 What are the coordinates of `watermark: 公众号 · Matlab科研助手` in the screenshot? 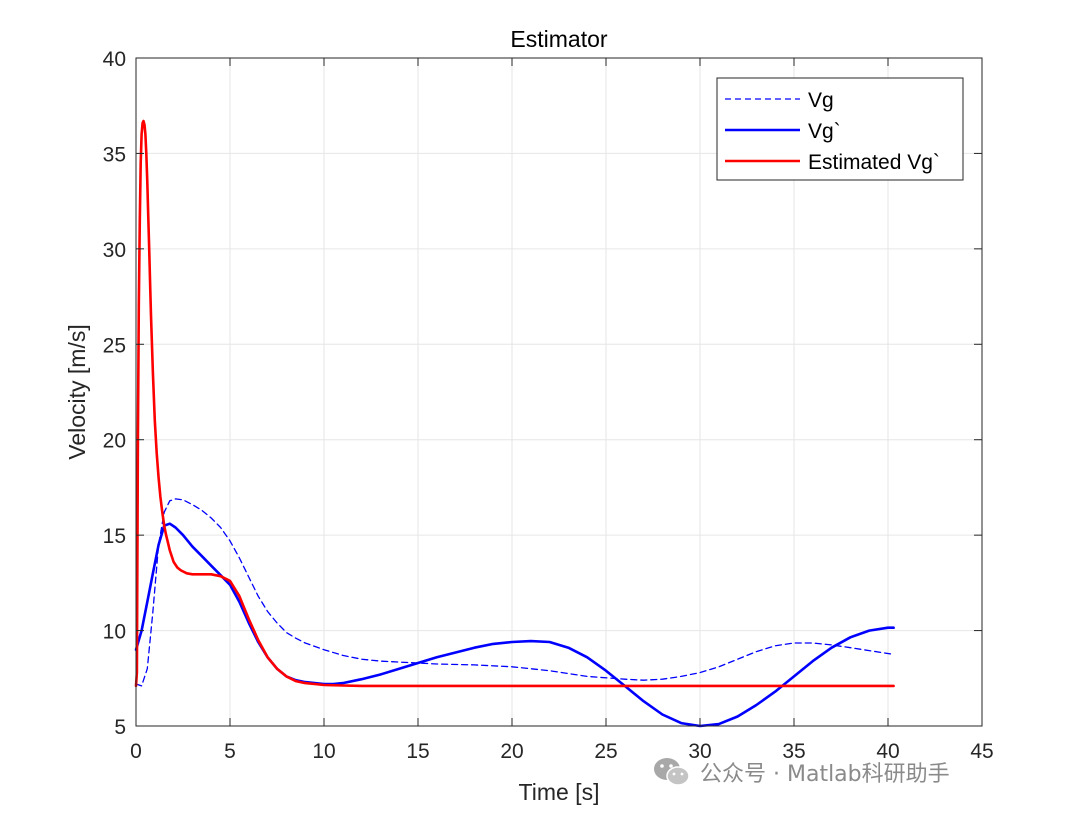 It's located at (801, 772).